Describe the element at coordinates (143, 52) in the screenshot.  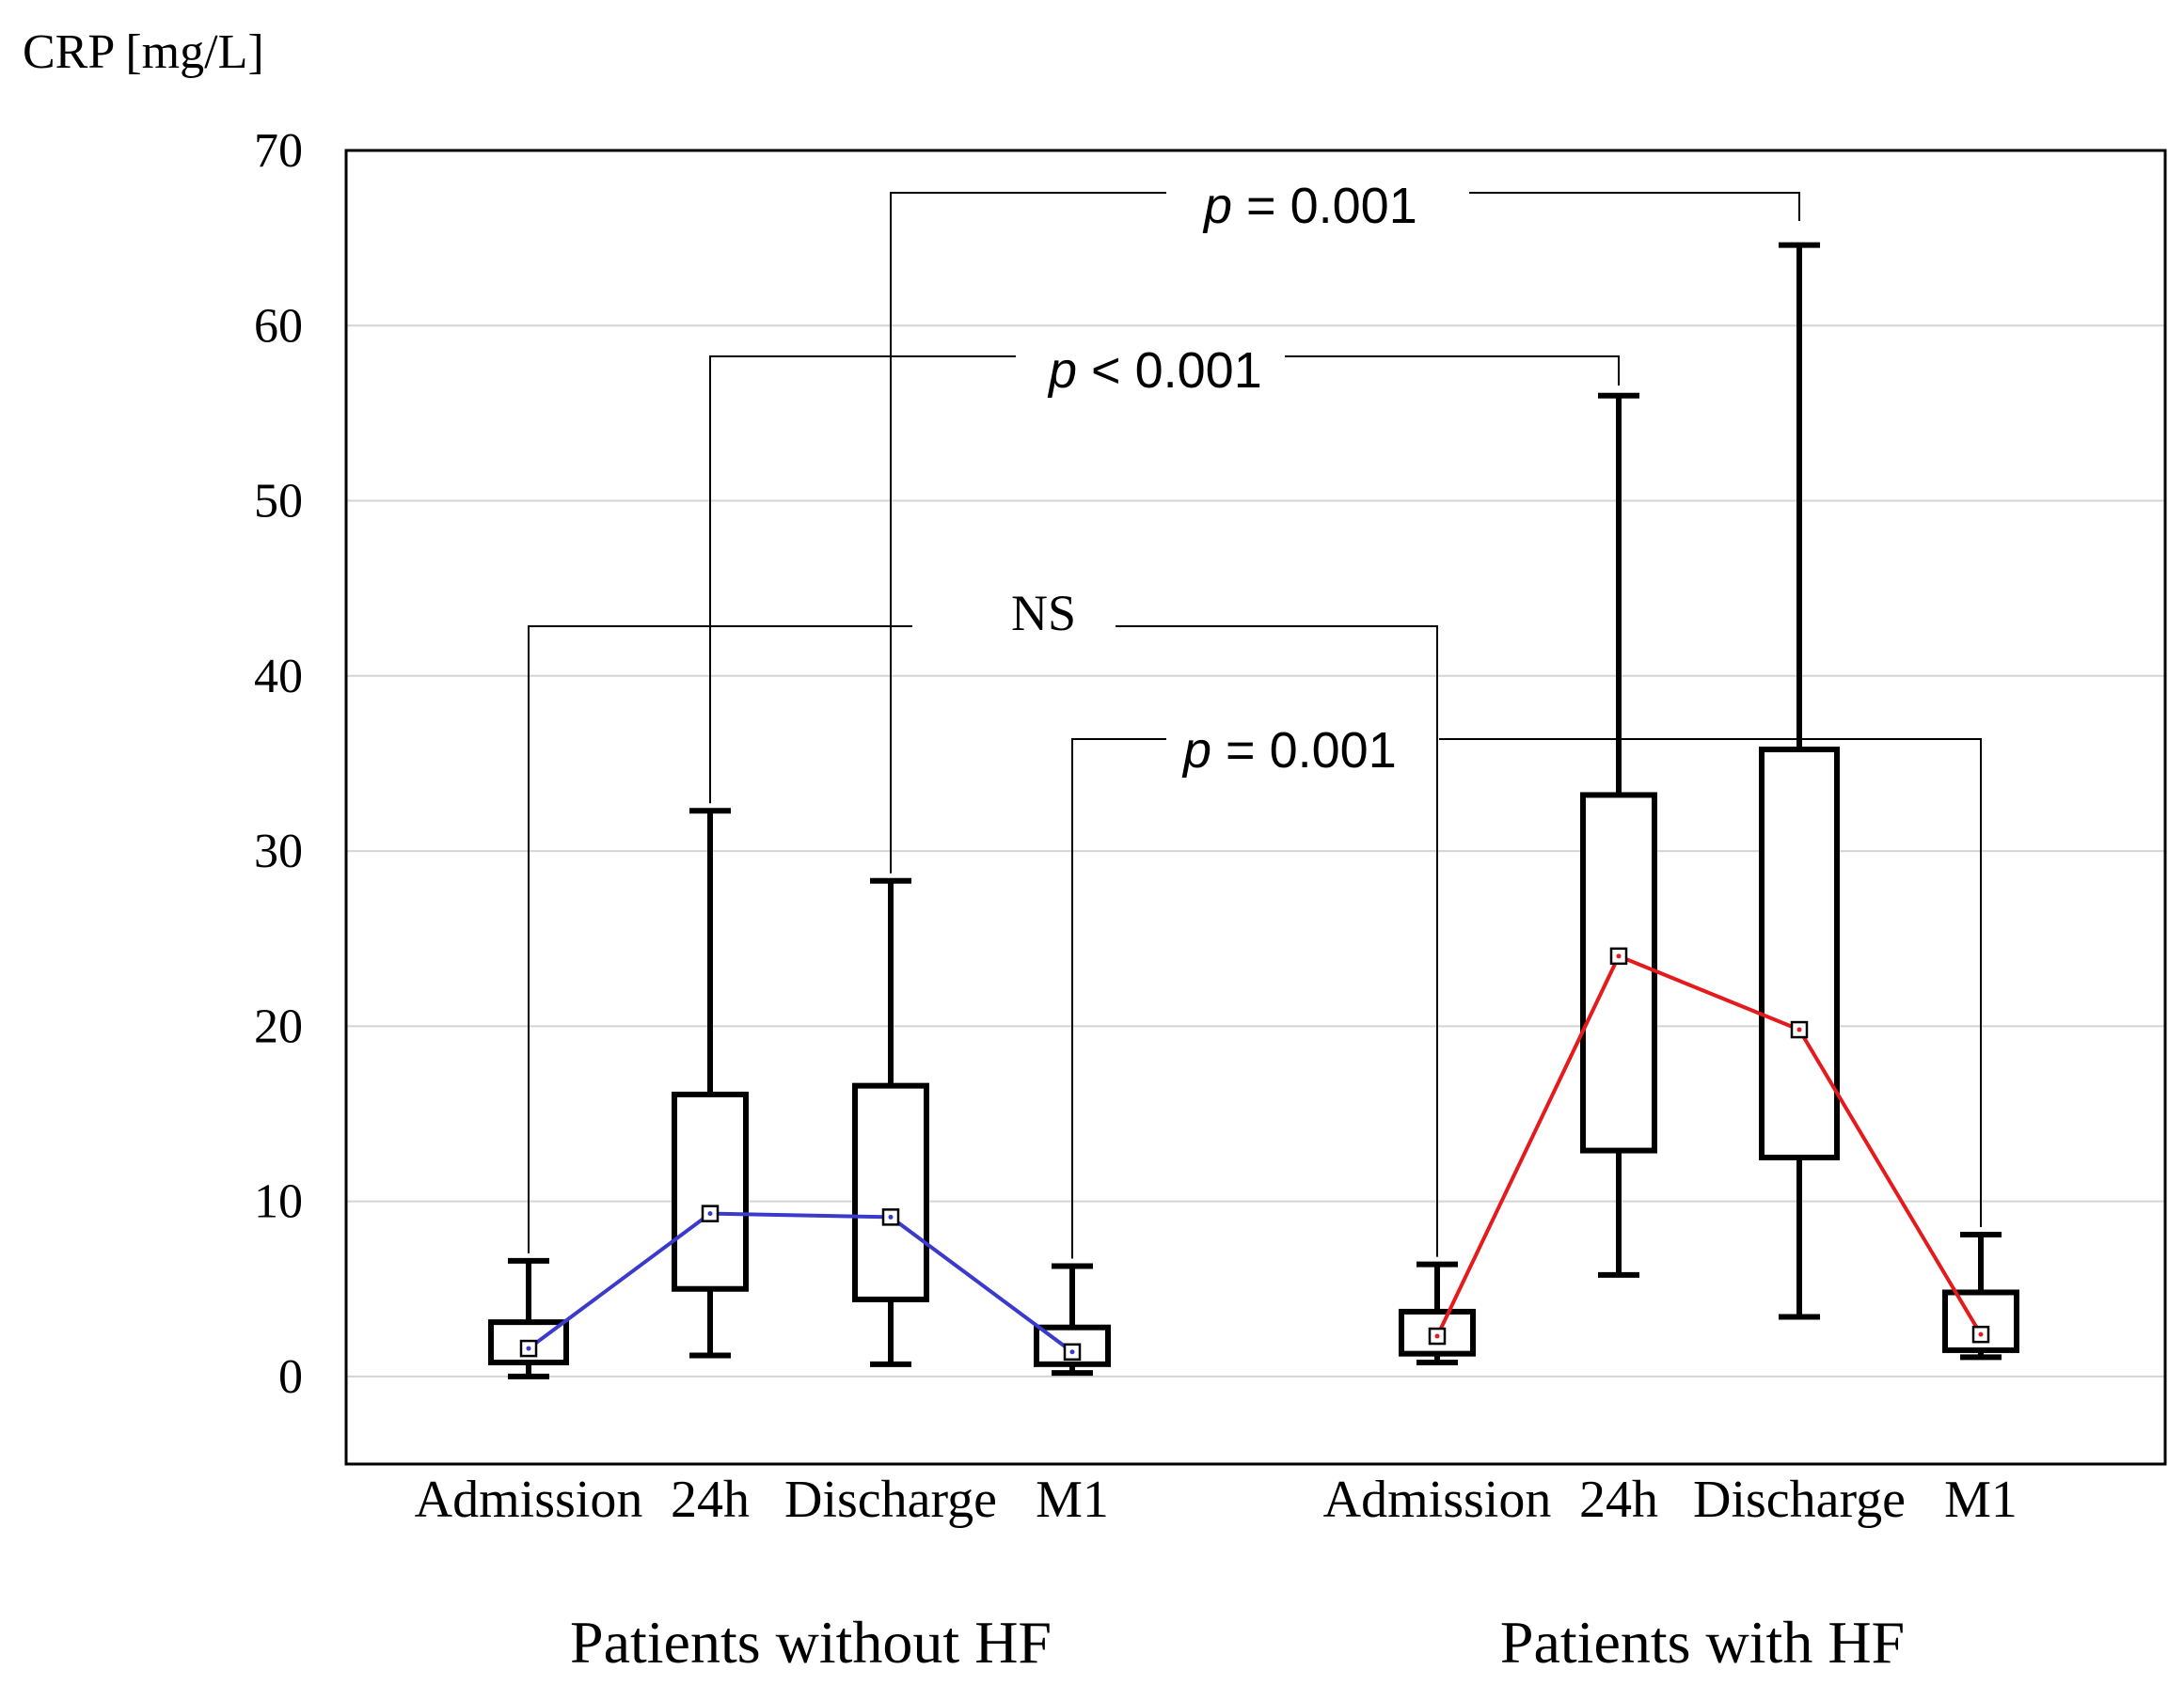
I see `y-axis-title: CRP [mg/L]` at that location.